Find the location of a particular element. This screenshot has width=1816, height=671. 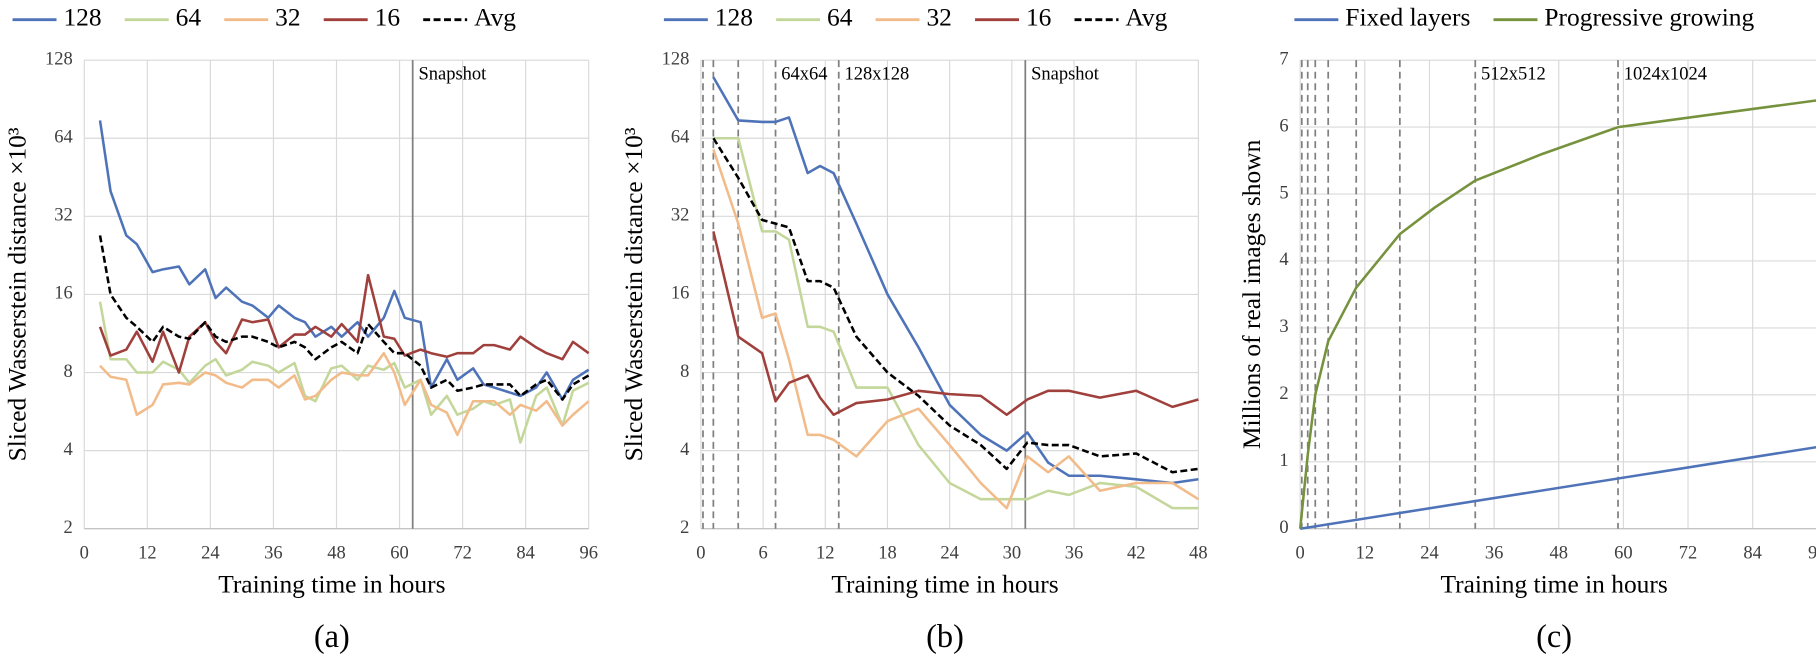

y-tick-label: 0 is located at coordinates (1283, 528).